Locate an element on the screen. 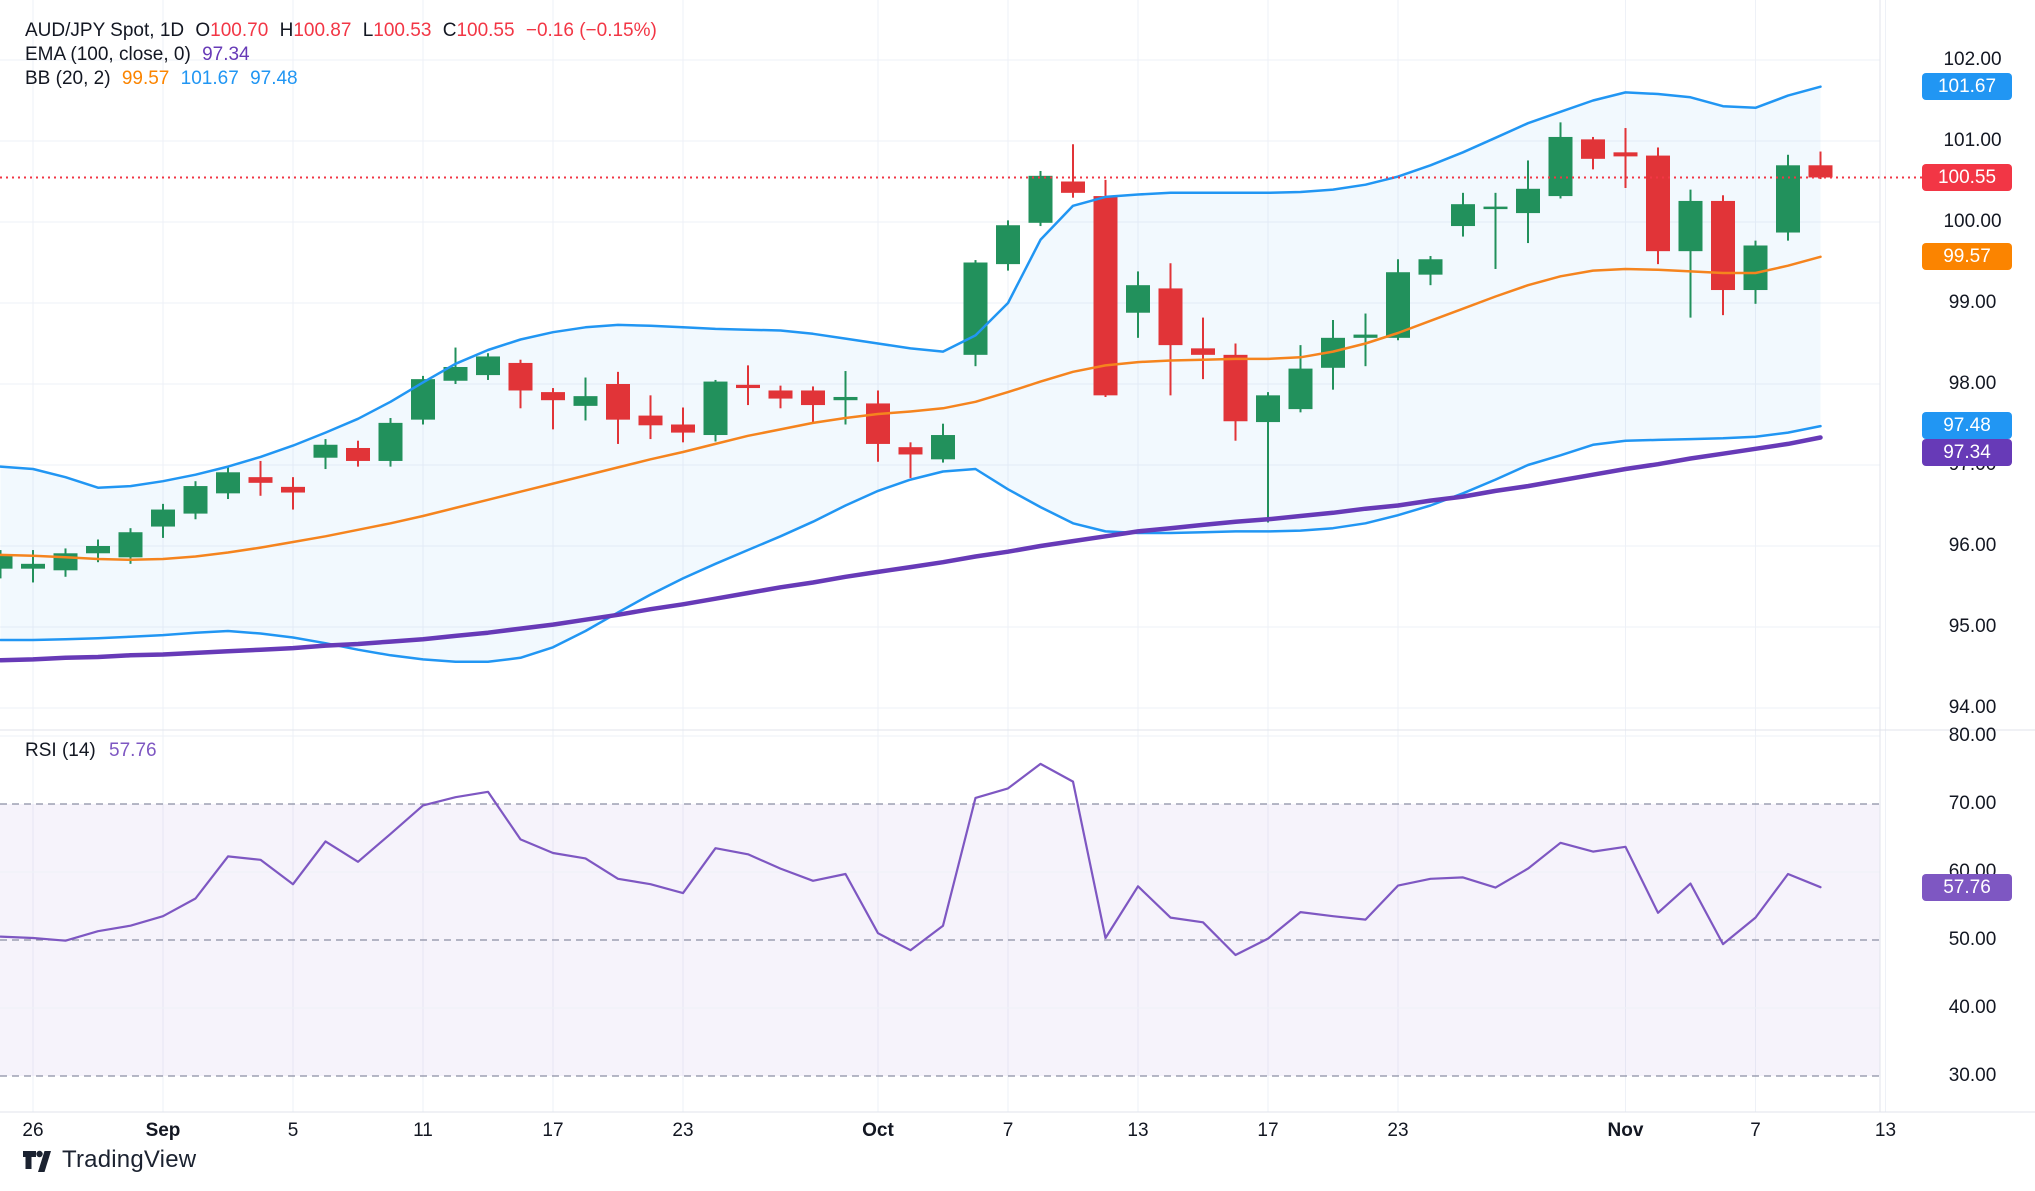 The height and width of the screenshot is (1191, 2035). time-tick-label: Sep is located at coordinates (163, 1130).